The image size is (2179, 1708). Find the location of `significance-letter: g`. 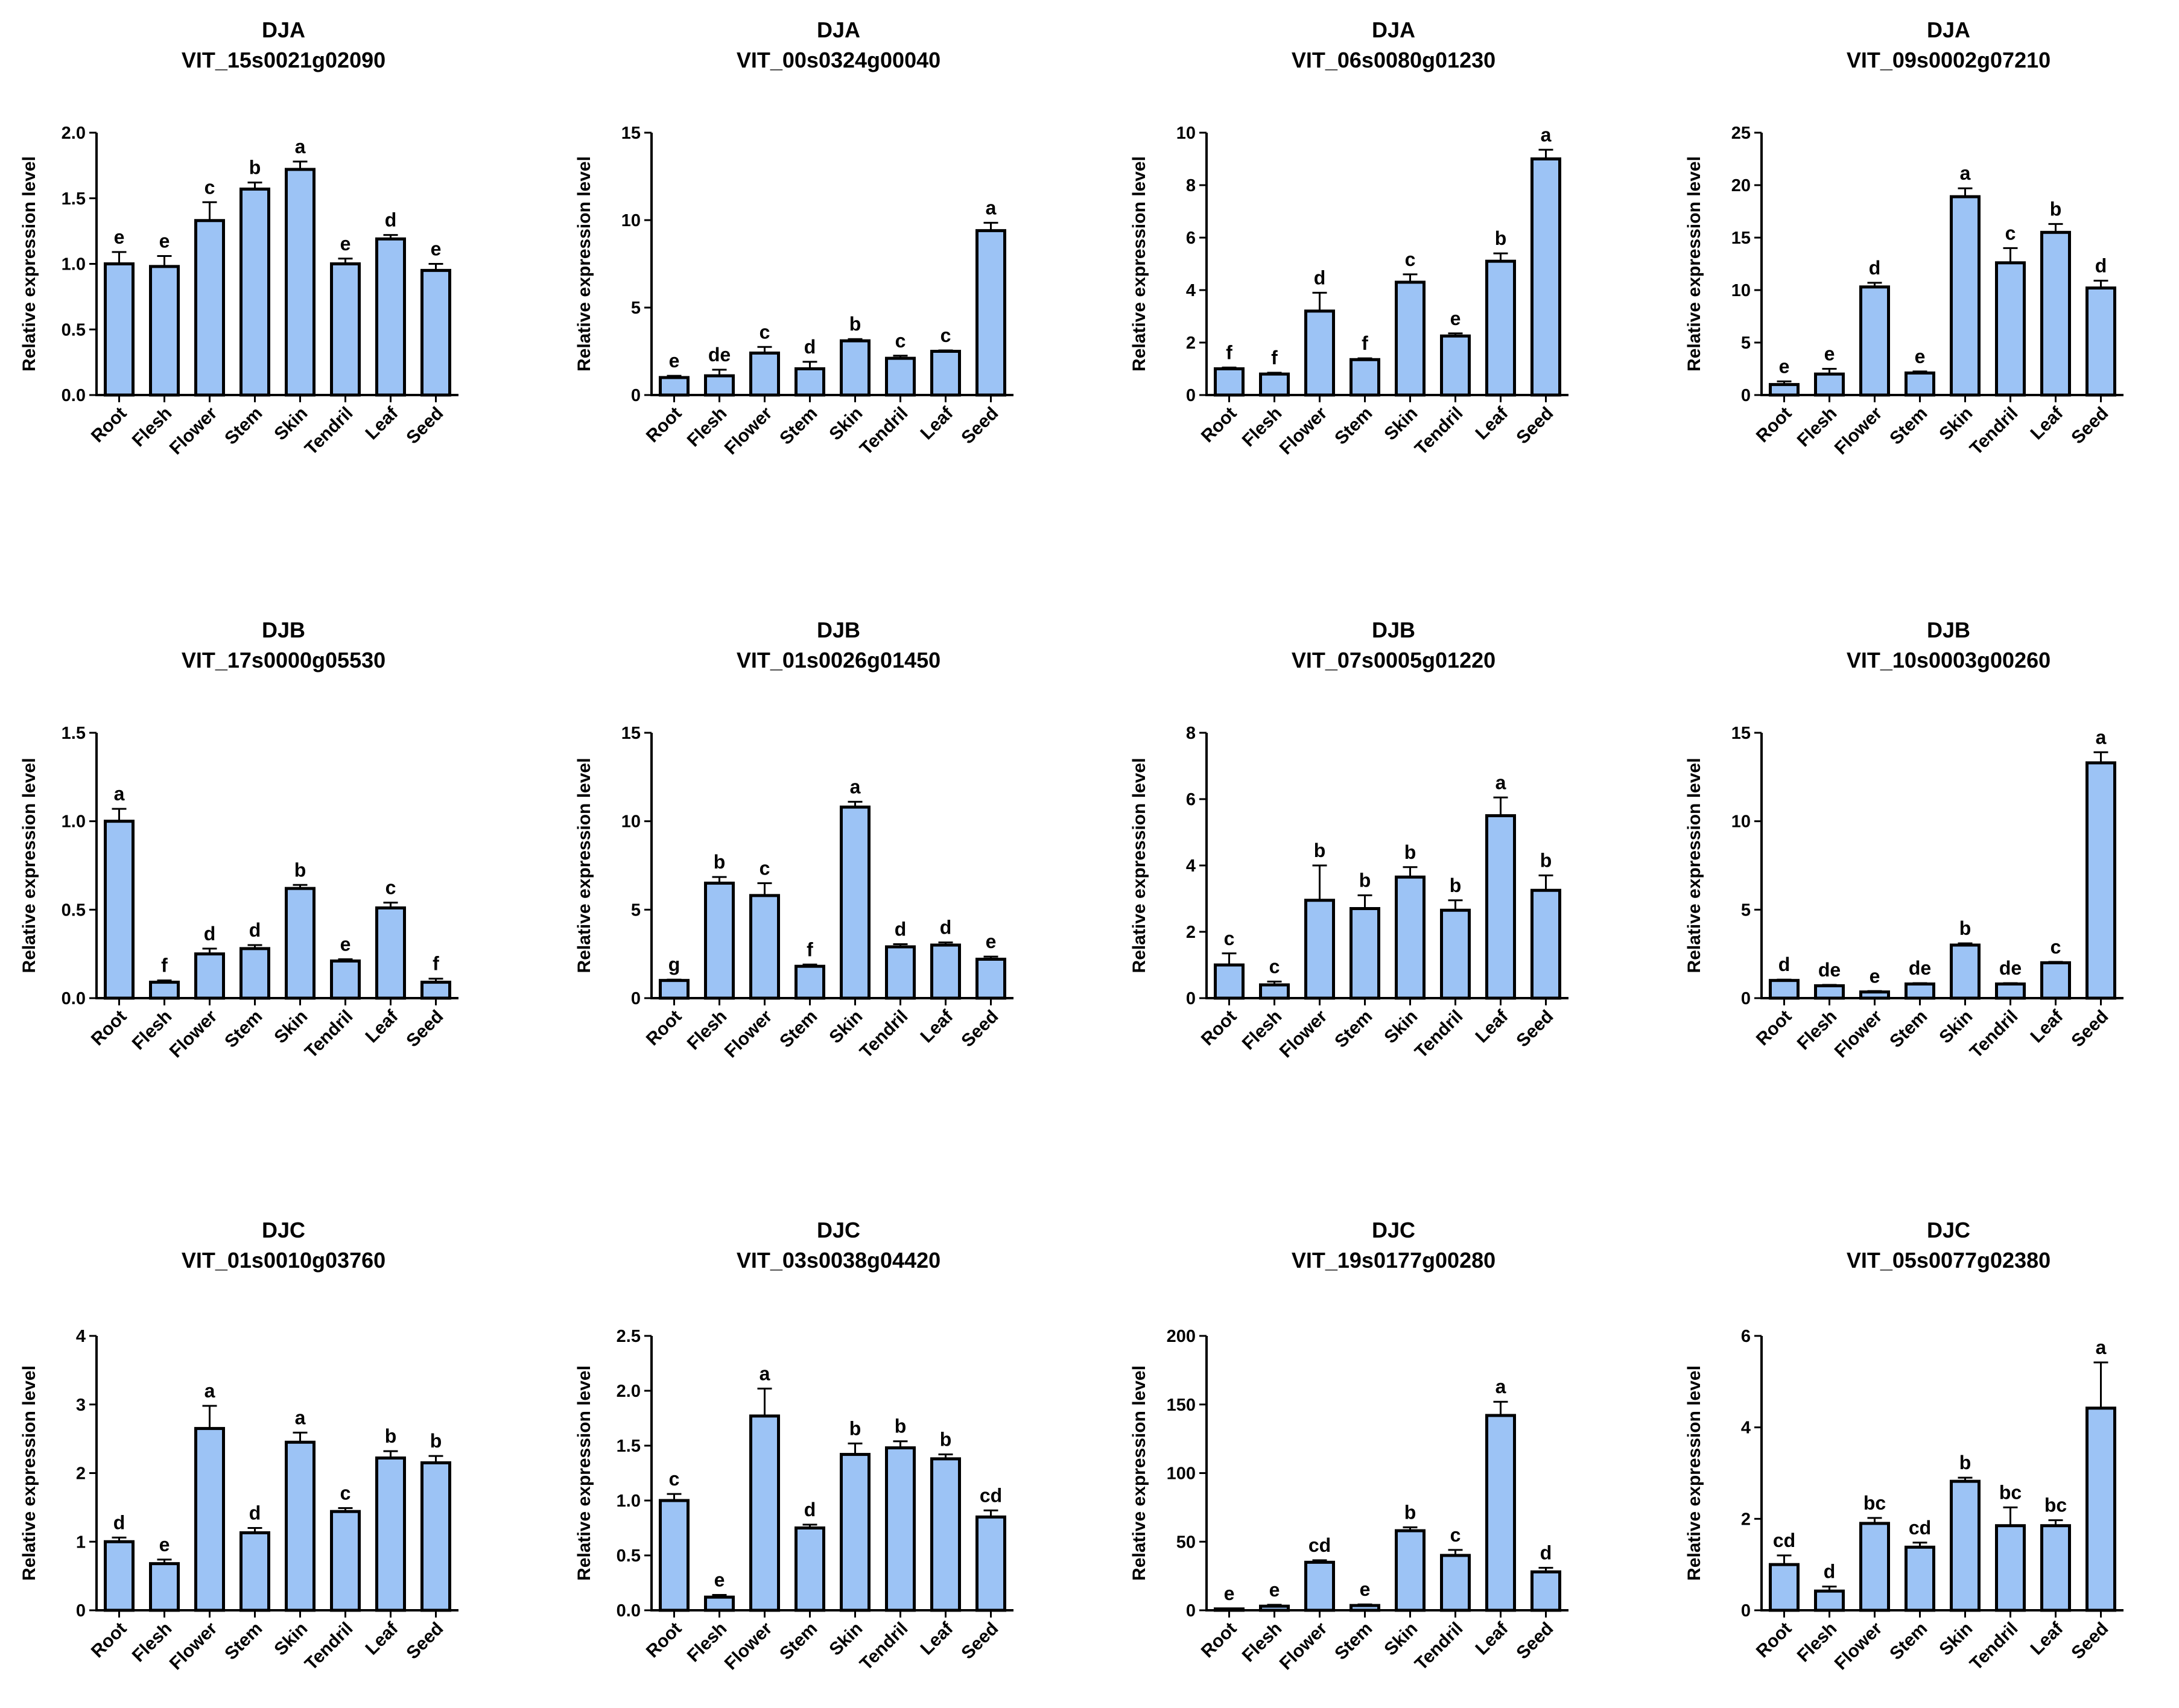

significance-letter: g is located at coordinates (674, 965).